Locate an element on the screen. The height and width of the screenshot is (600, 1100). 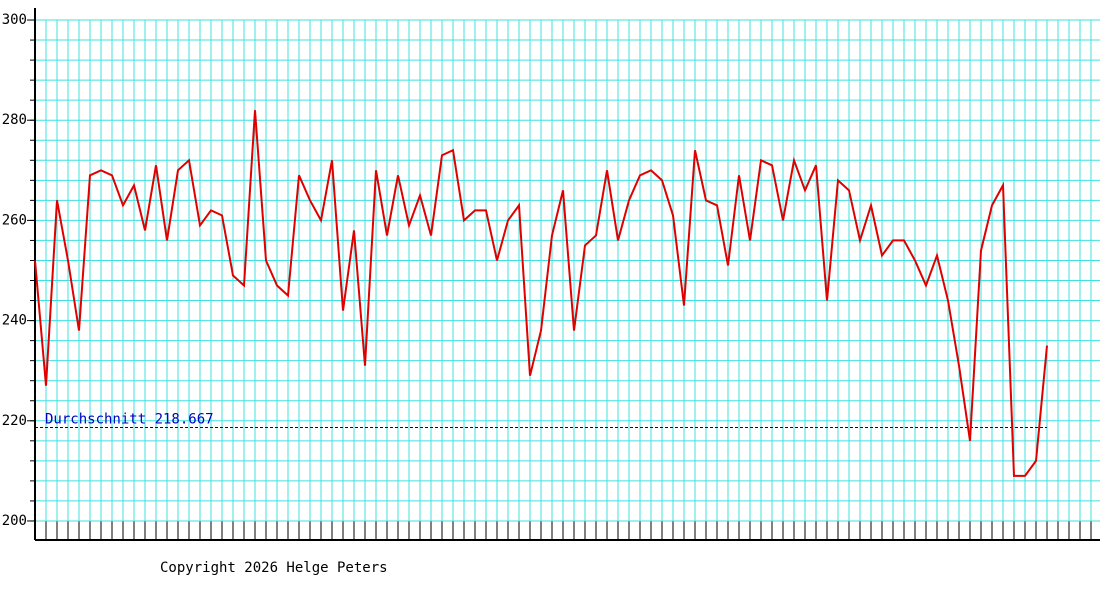
y-tick-label: 220 is located at coordinates (14, 421).